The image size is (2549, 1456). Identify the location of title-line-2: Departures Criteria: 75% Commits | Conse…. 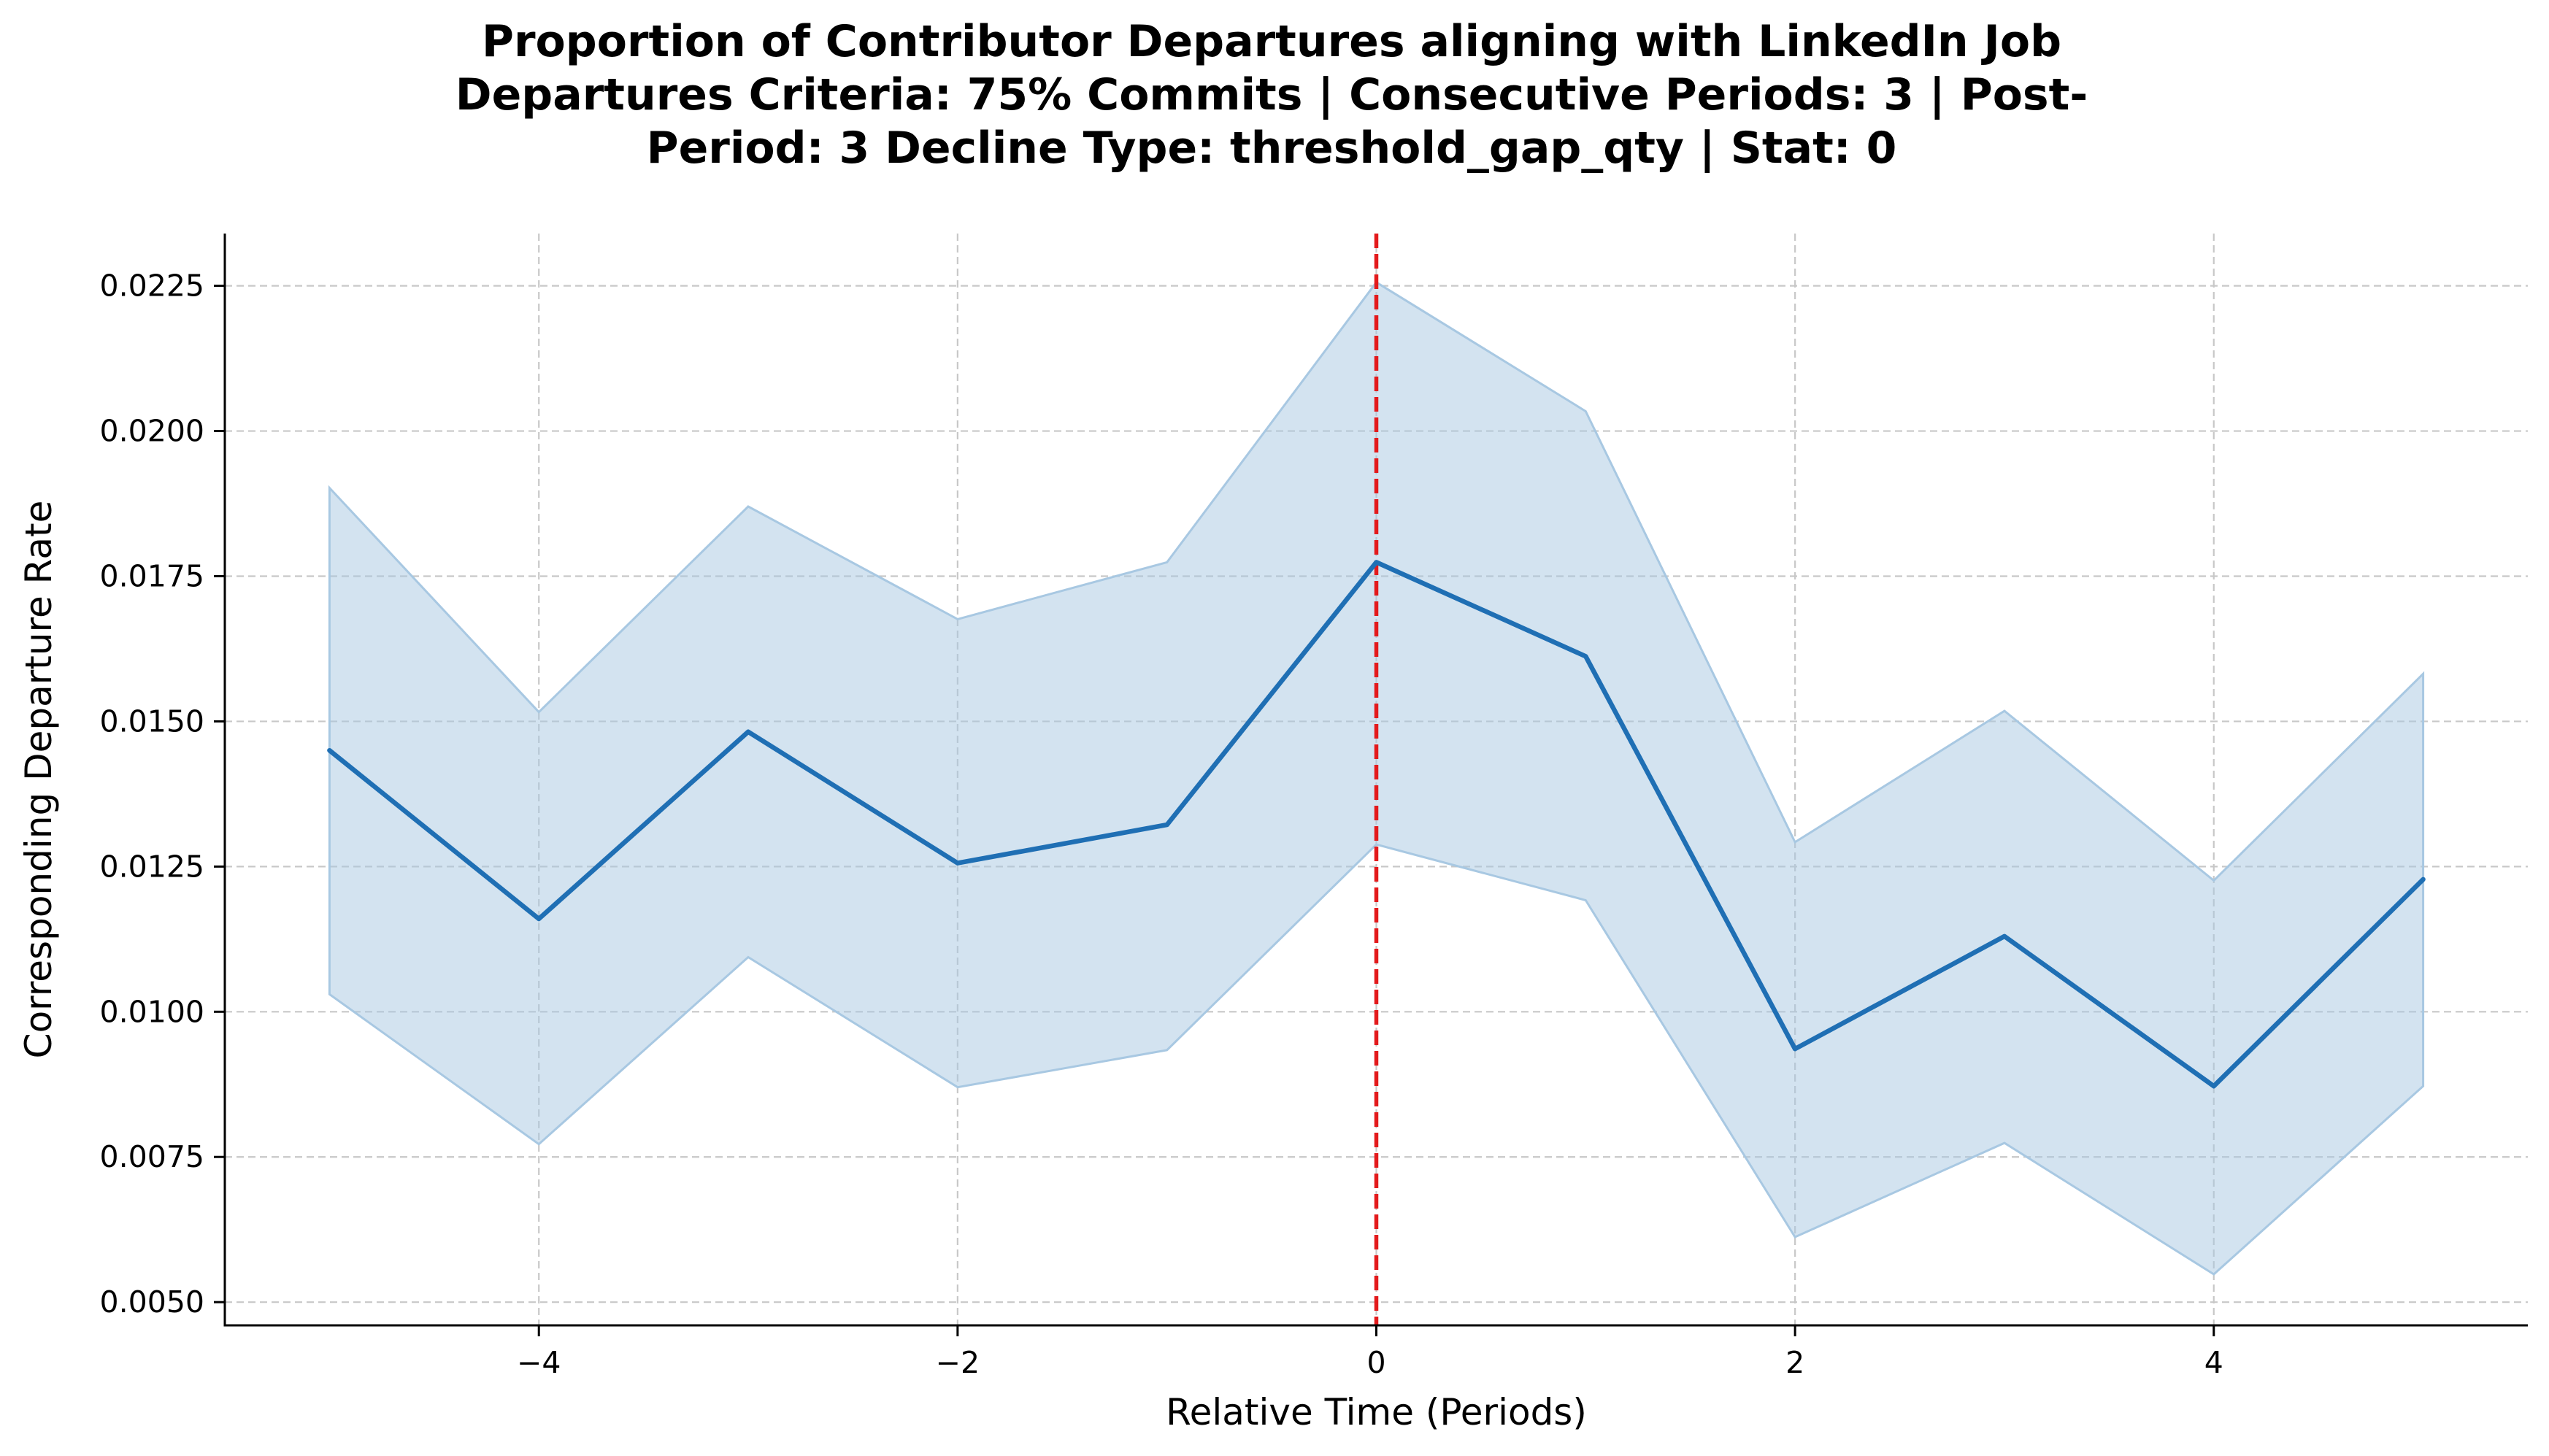
(1271, 94).